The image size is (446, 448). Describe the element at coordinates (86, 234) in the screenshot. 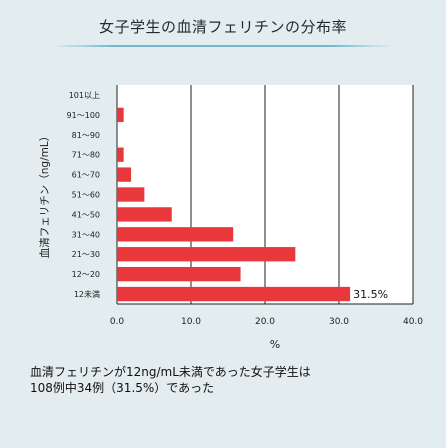

I see `y-tick-label: 31〜40` at that location.